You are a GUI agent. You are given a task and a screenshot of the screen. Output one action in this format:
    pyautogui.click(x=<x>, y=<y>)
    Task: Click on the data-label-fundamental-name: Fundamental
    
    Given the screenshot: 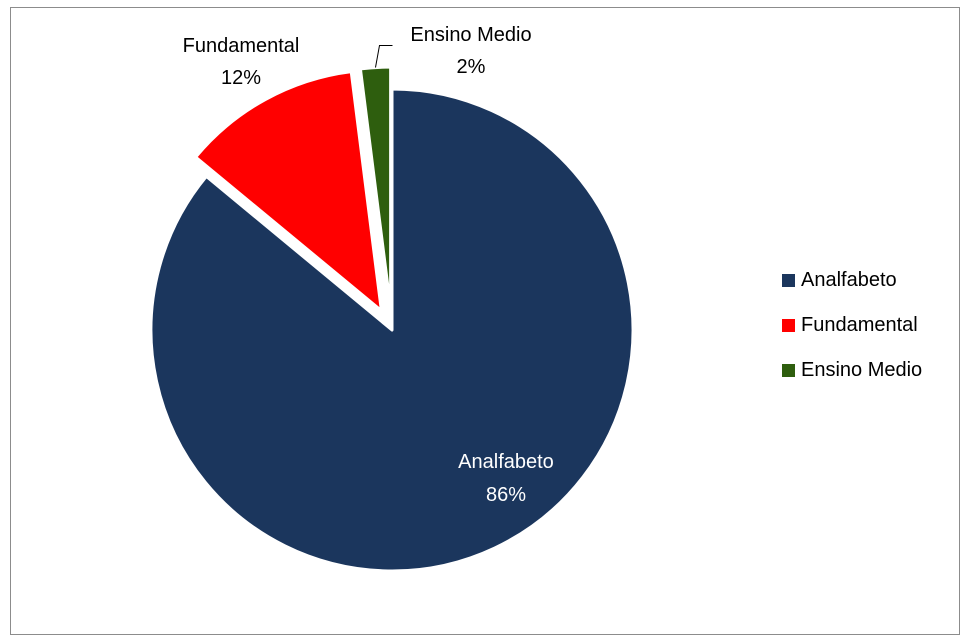 What is the action you would take?
    pyautogui.click(x=241, y=46)
    